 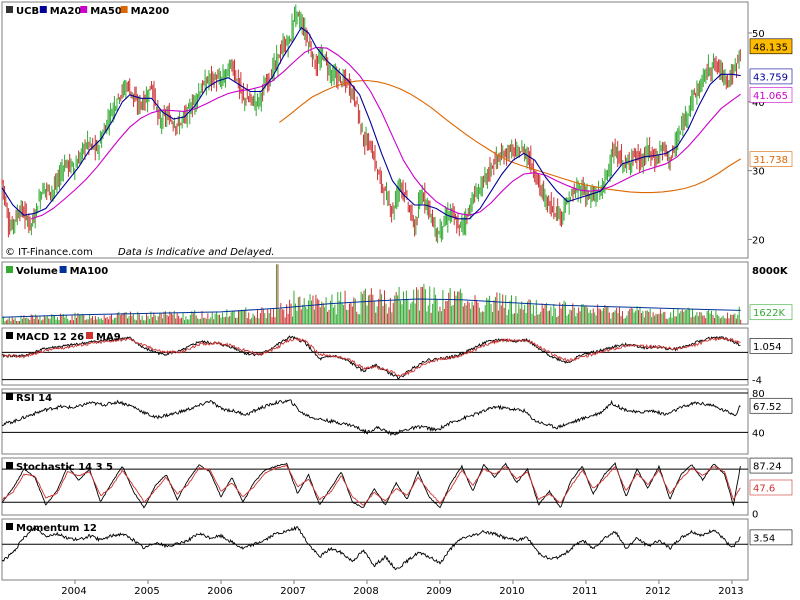 What do you see at coordinates (50, 337) in the screenshot?
I see `macd-legend-label: MACD 12 26` at bounding box center [50, 337].